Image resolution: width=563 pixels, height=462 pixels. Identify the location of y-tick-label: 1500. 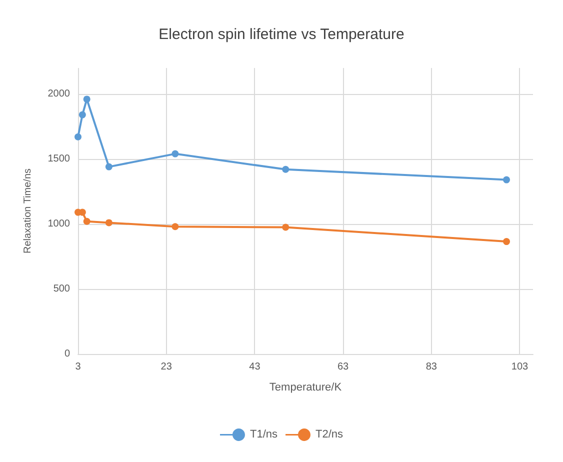
(59, 159).